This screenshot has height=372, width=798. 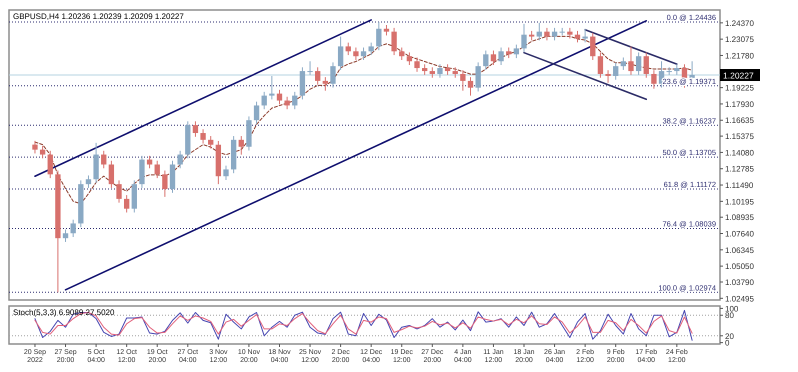 What do you see at coordinates (739, 39) in the screenshot?
I see `y-tick-label: 1.23075` at bounding box center [739, 39].